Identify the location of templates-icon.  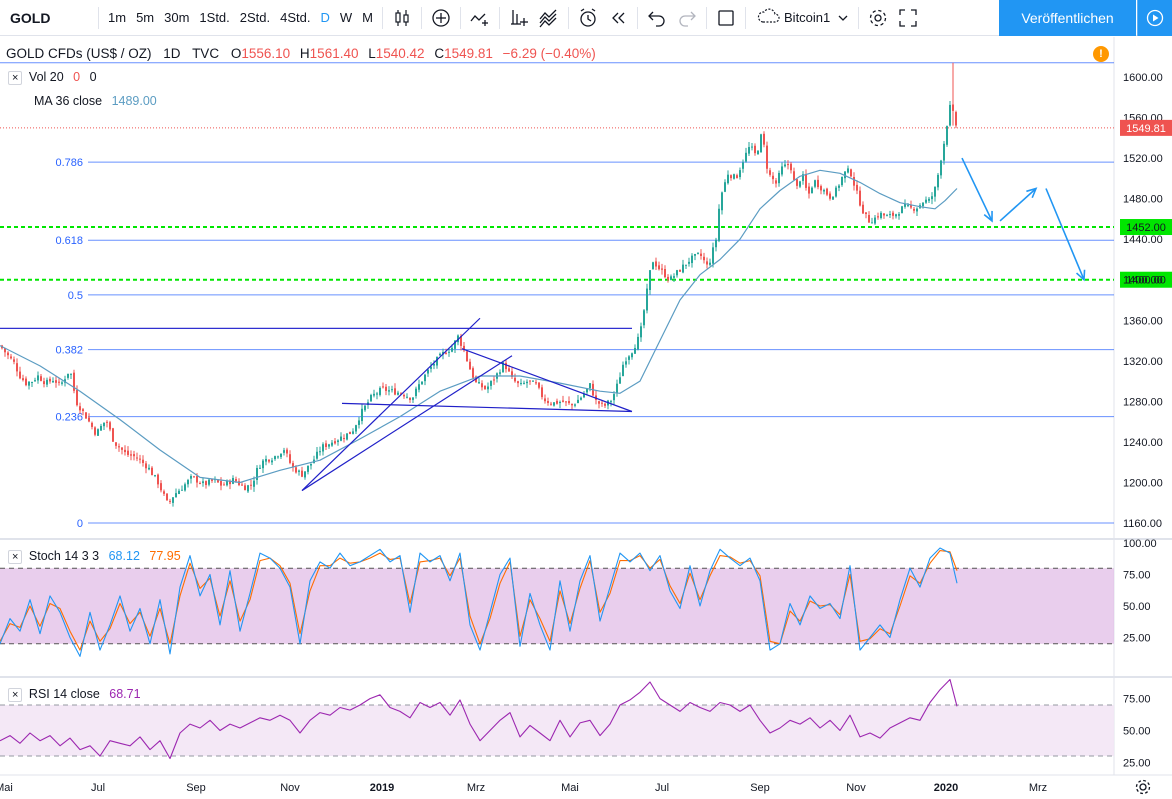
(549, 18).